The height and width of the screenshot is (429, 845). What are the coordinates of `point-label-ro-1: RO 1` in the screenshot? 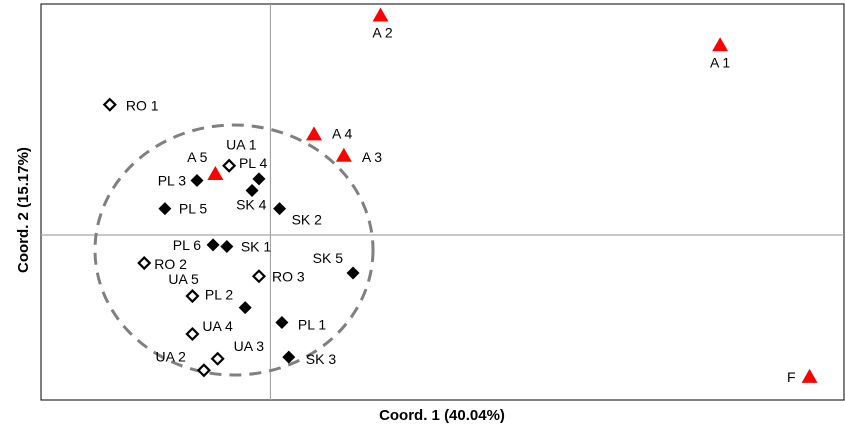 It's located at (142, 106).